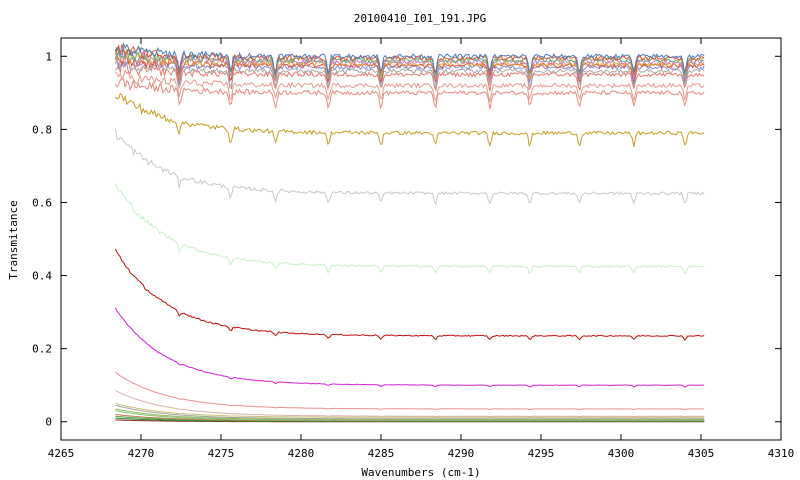  Describe the element at coordinates (13, 239) in the screenshot. I see `y-axis-label: Transmitance` at that location.